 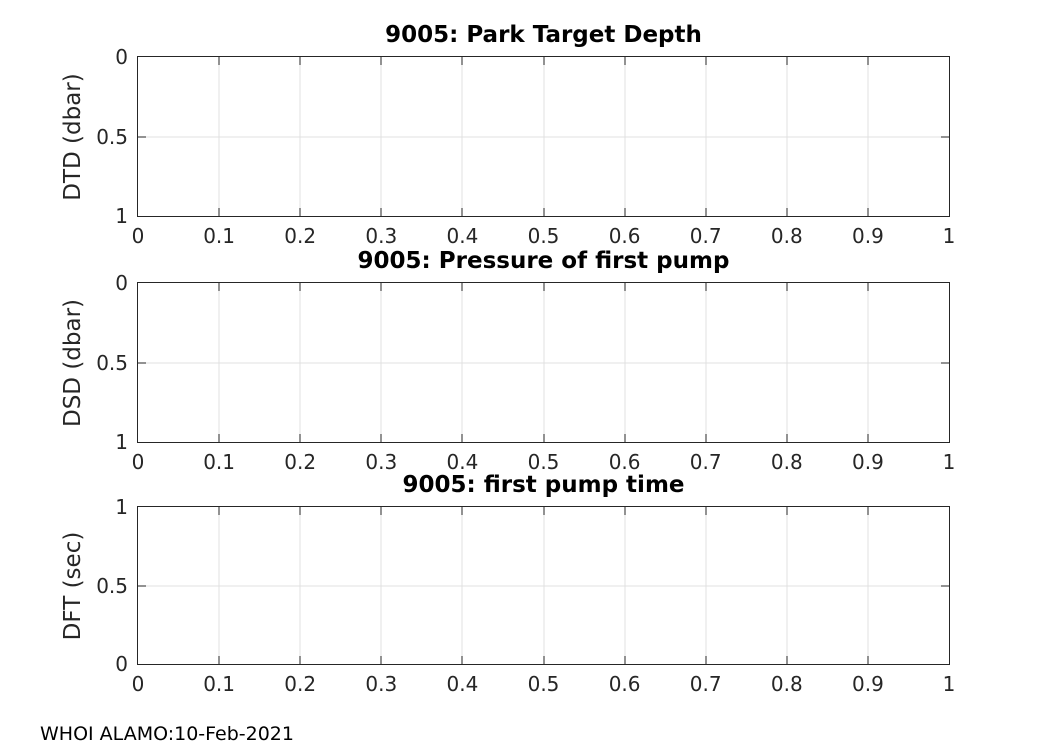 What do you see at coordinates (543, 35) in the screenshot?
I see `plot-title: 9005: Park Target Depth` at bounding box center [543, 35].